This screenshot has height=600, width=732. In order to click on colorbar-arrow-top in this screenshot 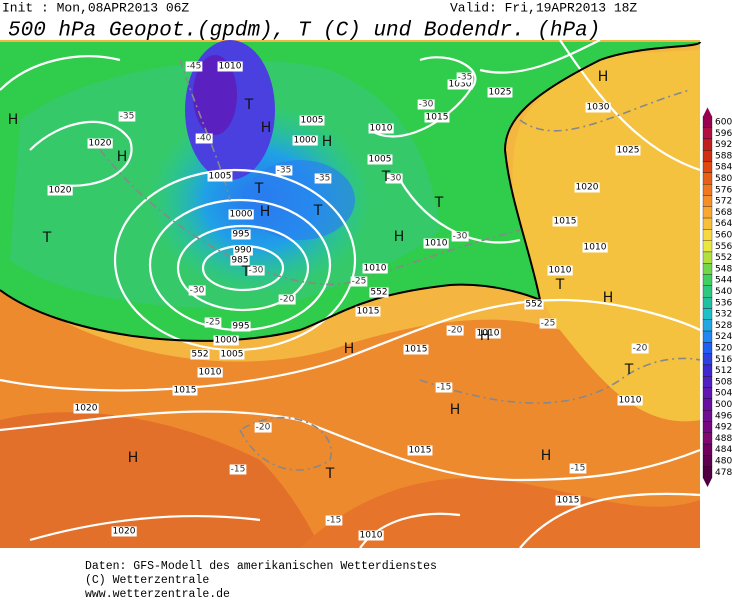, I will do `click(707, 112)`.